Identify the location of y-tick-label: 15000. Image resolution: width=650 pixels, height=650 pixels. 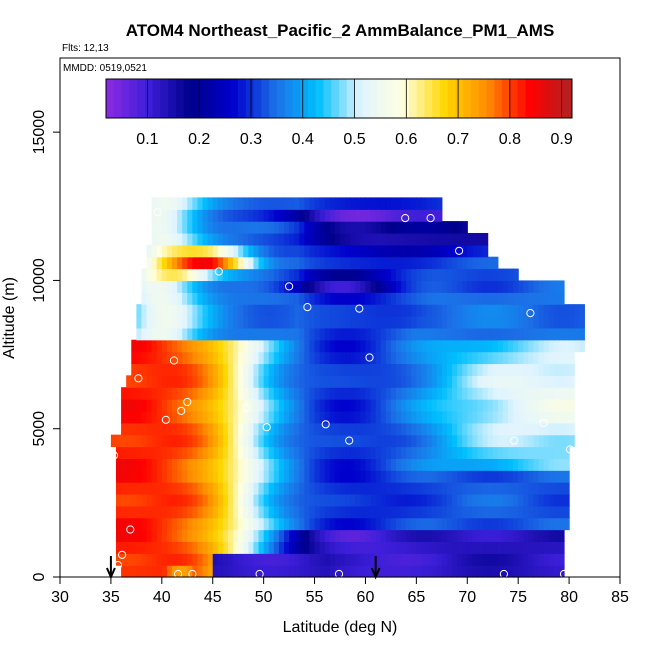
(39, 132).